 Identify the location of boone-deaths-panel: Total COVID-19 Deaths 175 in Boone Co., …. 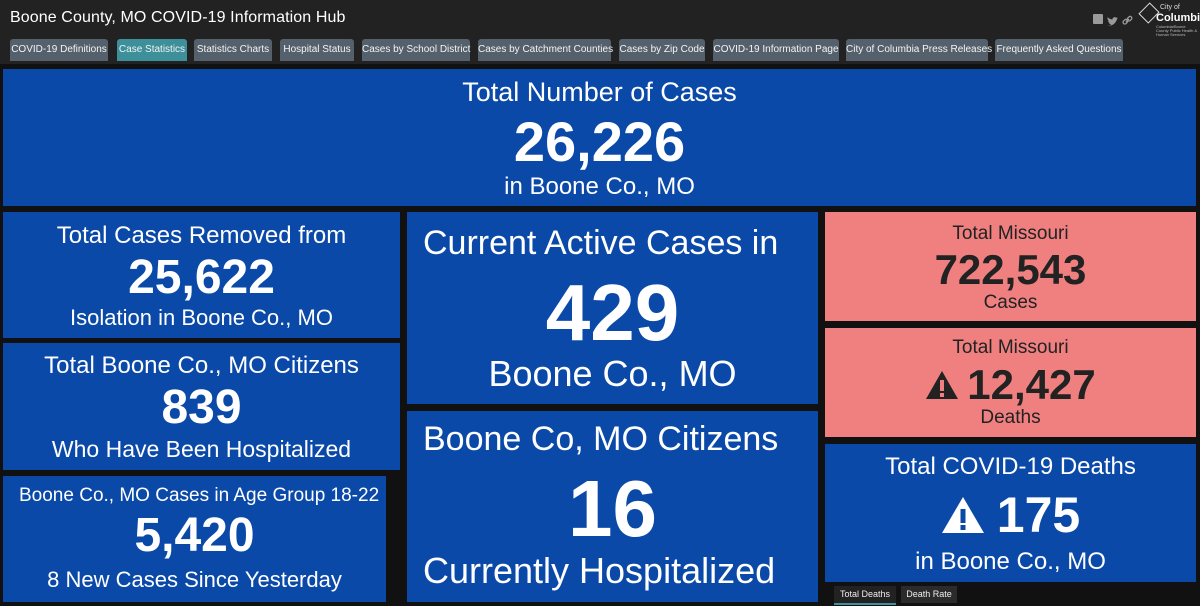
(1010, 513).